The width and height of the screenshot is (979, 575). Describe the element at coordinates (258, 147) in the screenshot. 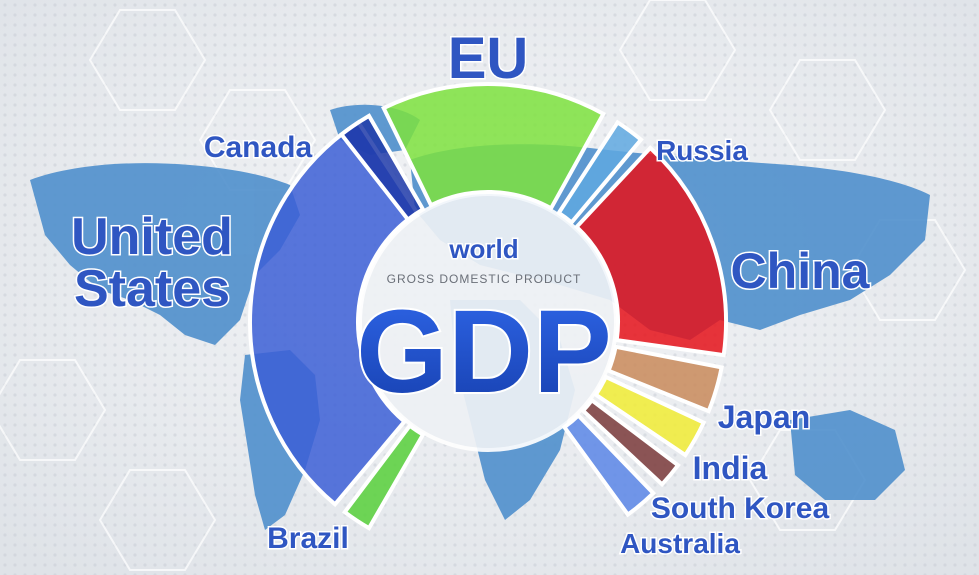

I see `label-canada: Canada` at that location.